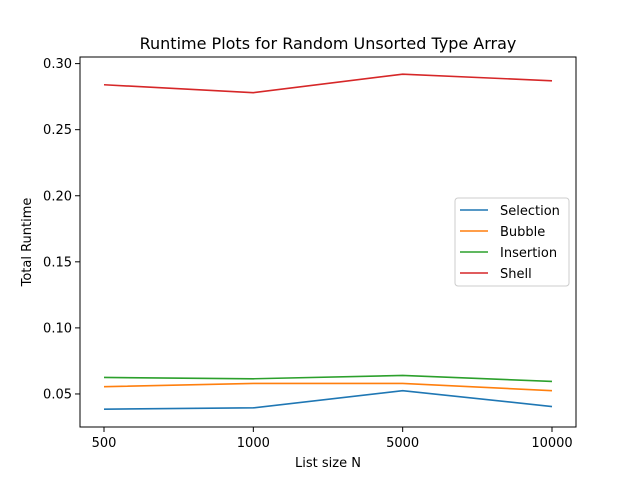 The height and width of the screenshot is (480, 640). Describe the element at coordinates (551, 443) in the screenshot. I see `x-tick-label: 10000` at that location.